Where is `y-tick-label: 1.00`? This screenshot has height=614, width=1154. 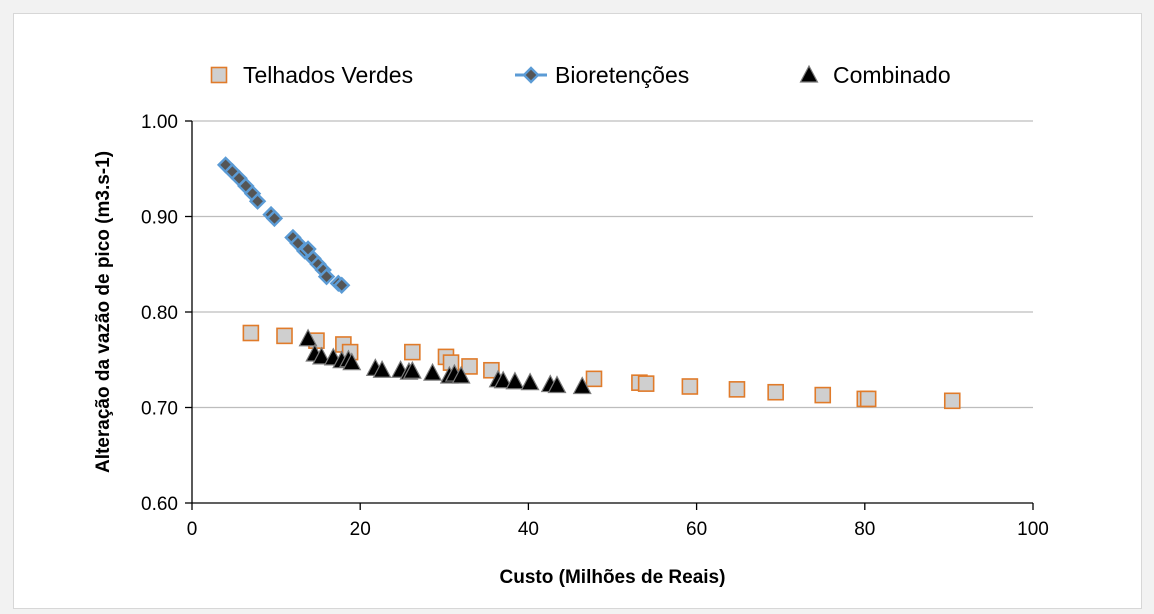 y-tick-label: 1.00 is located at coordinates (159, 122).